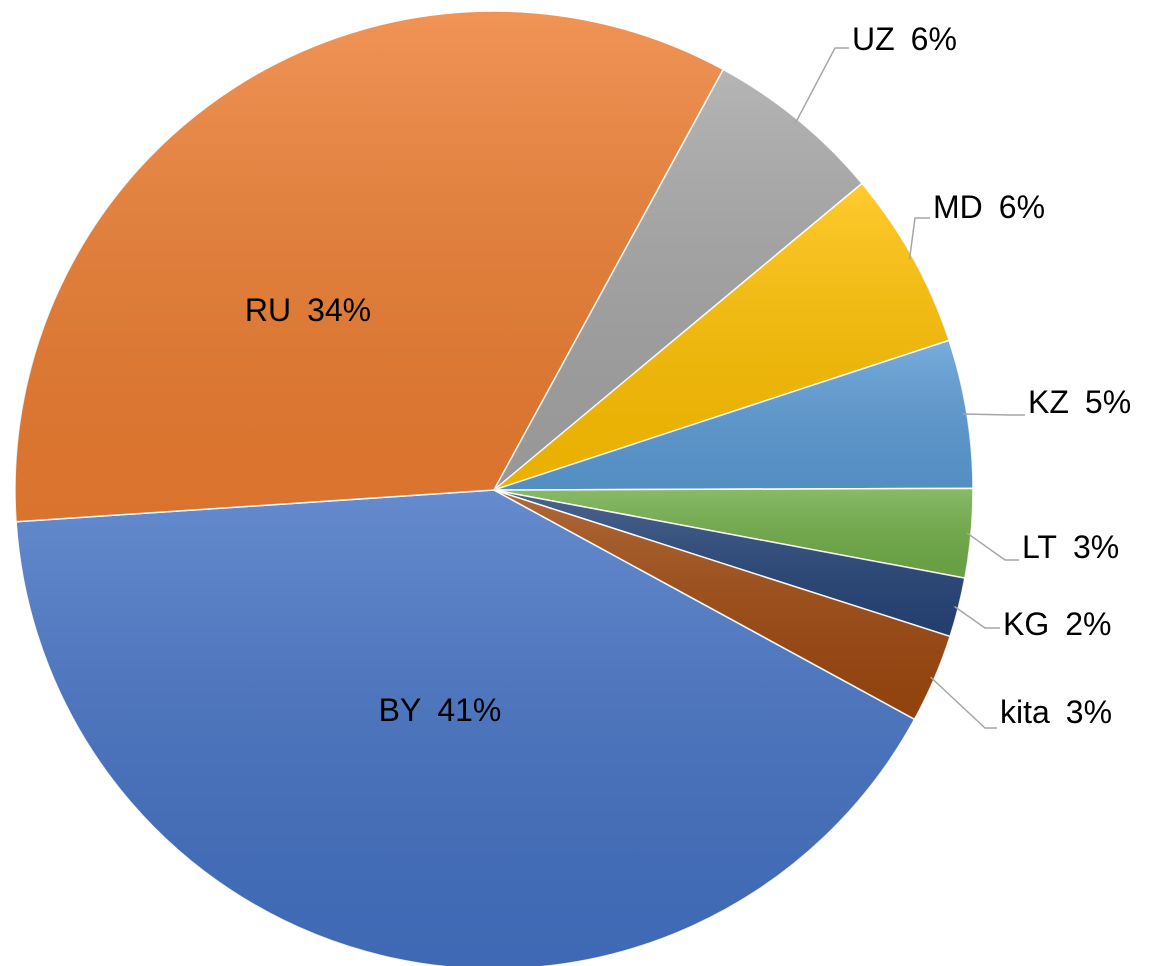 This screenshot has height=966, width=1159. I want to click on category-label: BY, so click(400, 710).